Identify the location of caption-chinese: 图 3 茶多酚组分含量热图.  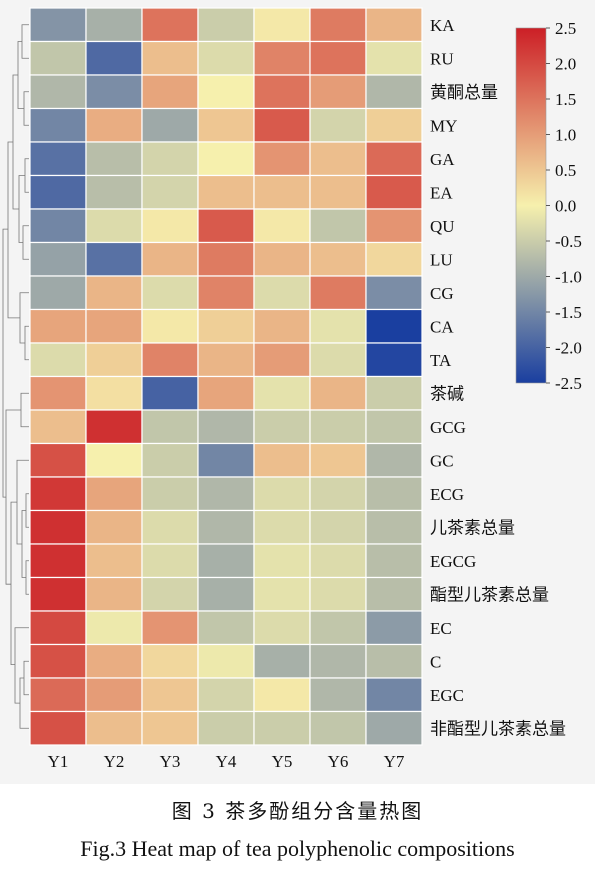
(297, 811).